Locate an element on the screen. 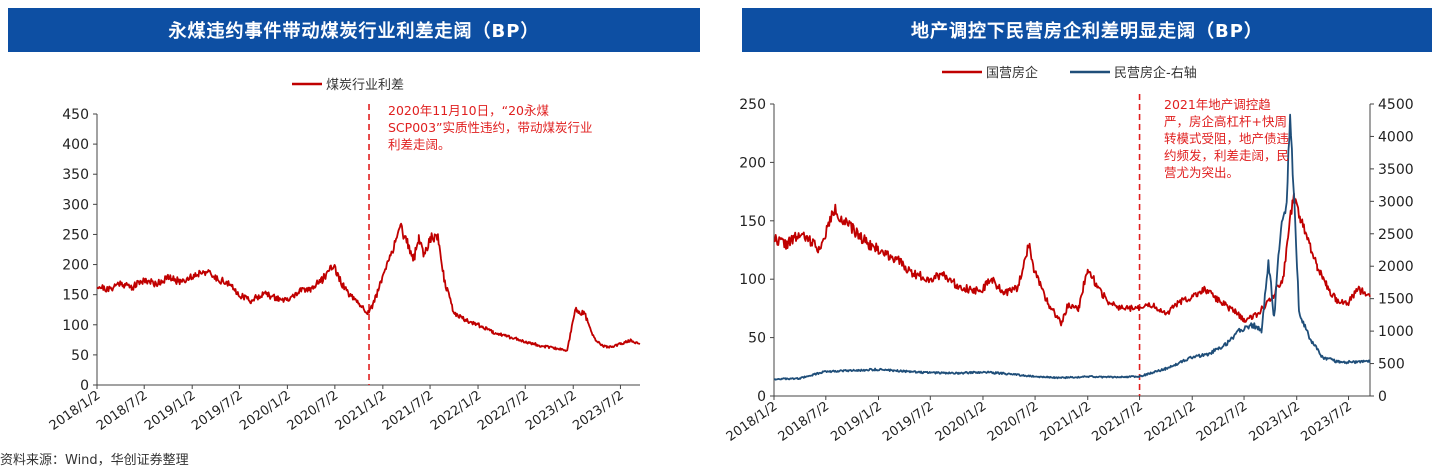 This screenshot has height=468, width=1440. right-x-tick-label: 2023/7/2 is located at coordinates (1326, 422).